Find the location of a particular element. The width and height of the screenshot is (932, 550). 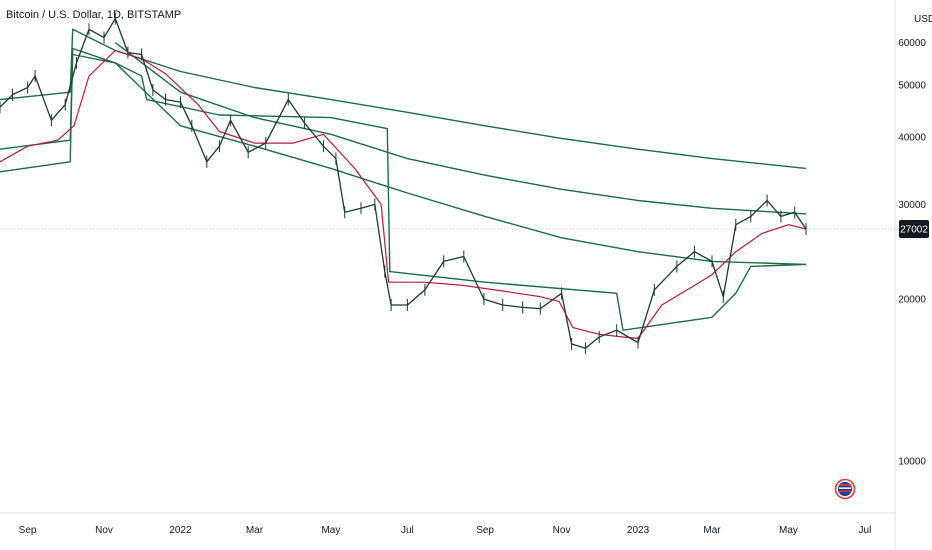

y-tick-label: 30000 is located at coordinates (912, 205).